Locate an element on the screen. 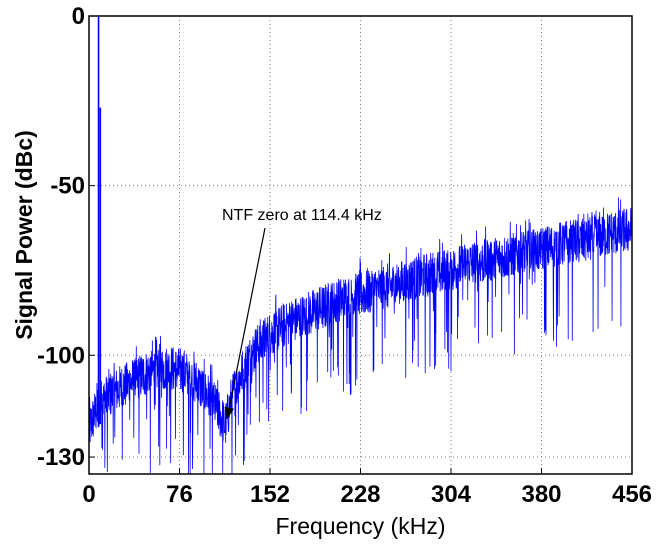  x-axis-title: Frequency (kHz) is located at coordinates (361, 526).